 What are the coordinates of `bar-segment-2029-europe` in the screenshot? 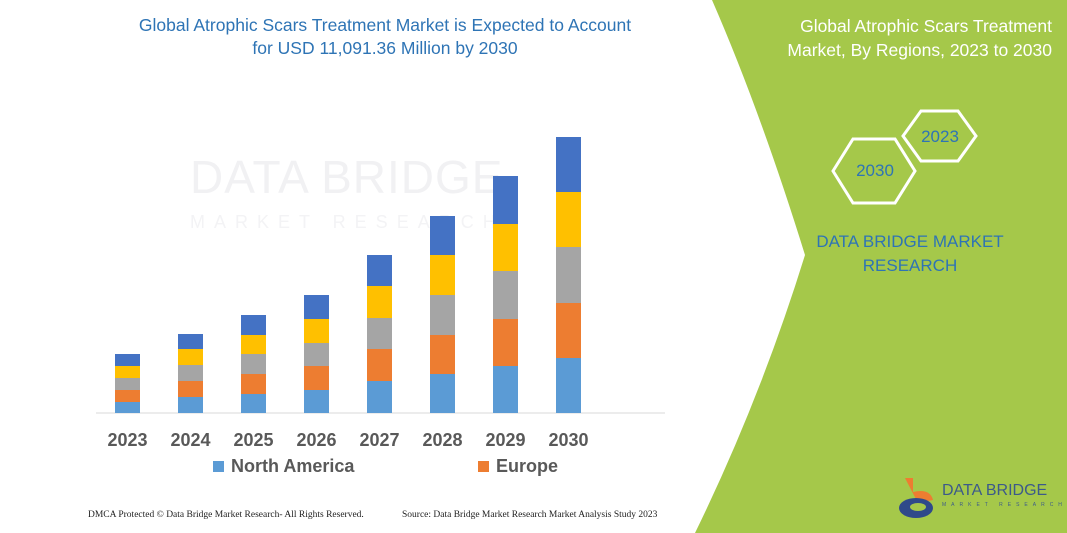 It's located at (505, 342).